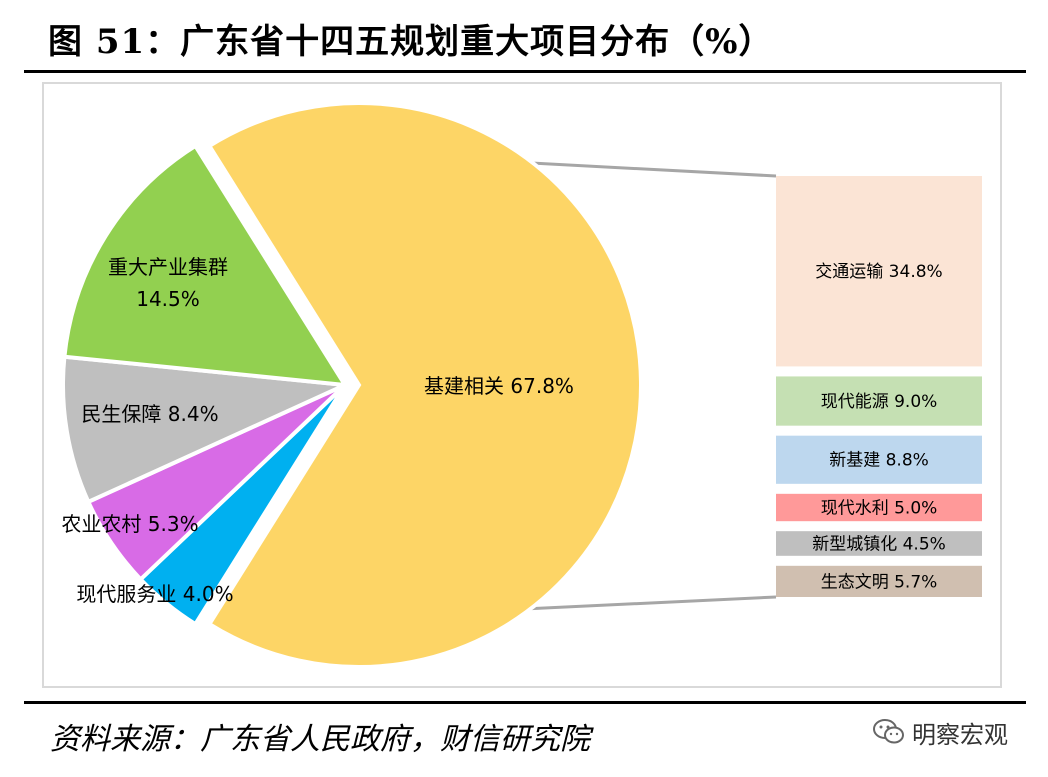  What do you see at coordinates (168, 299) in the screenshot?
I see `pie-value-item-91cd59274ea74e1a96c67fa4: 14.5%` at bounding box center [168, 299].